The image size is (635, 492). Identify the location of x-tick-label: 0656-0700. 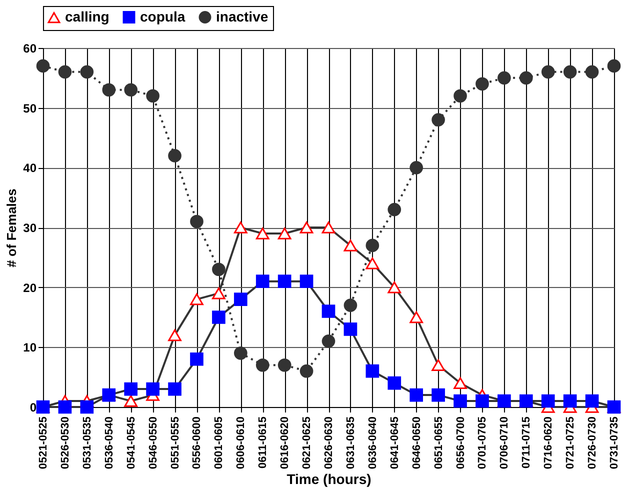
(460, 443).